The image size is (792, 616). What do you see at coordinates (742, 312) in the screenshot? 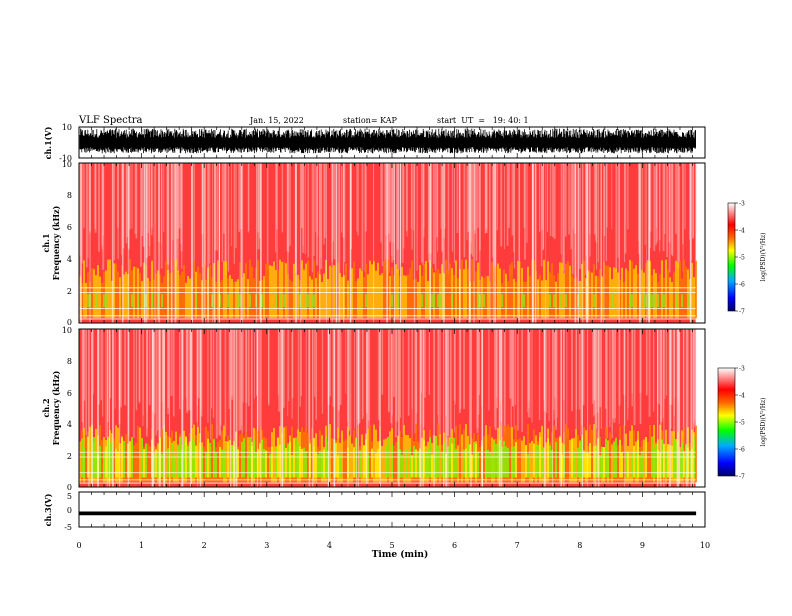
I see `colorbar-tick-label: -7` at bounding box center [742, 312].